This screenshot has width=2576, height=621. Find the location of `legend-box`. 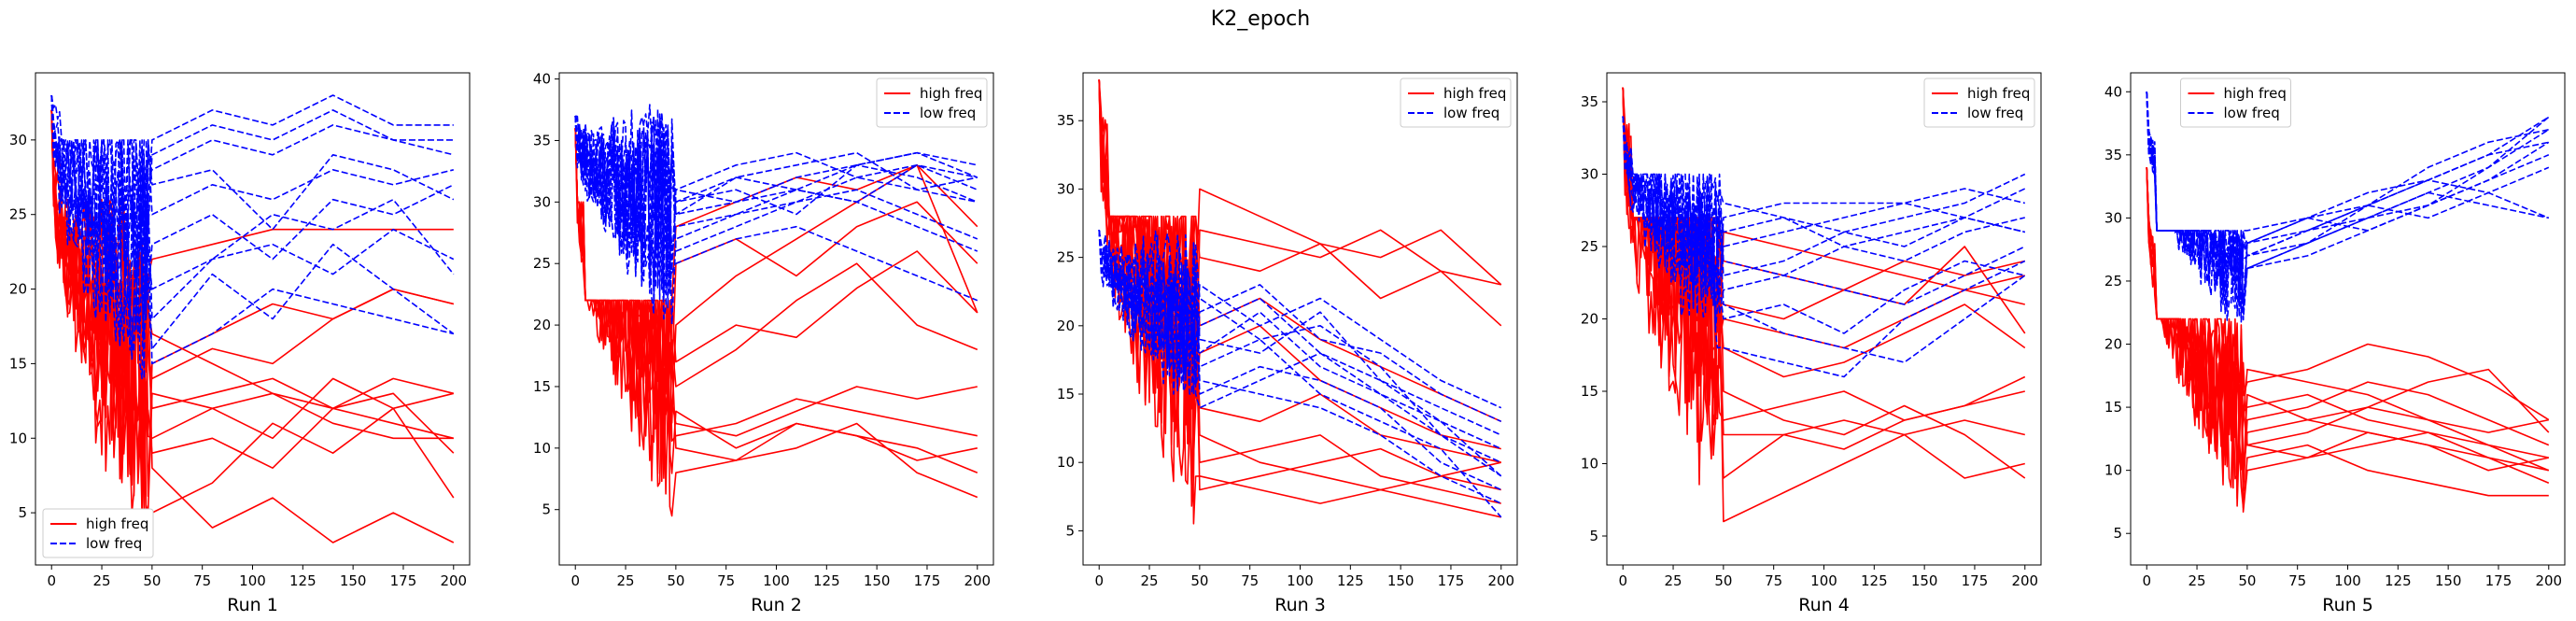

legend-box is located at coordinates (98, 533).